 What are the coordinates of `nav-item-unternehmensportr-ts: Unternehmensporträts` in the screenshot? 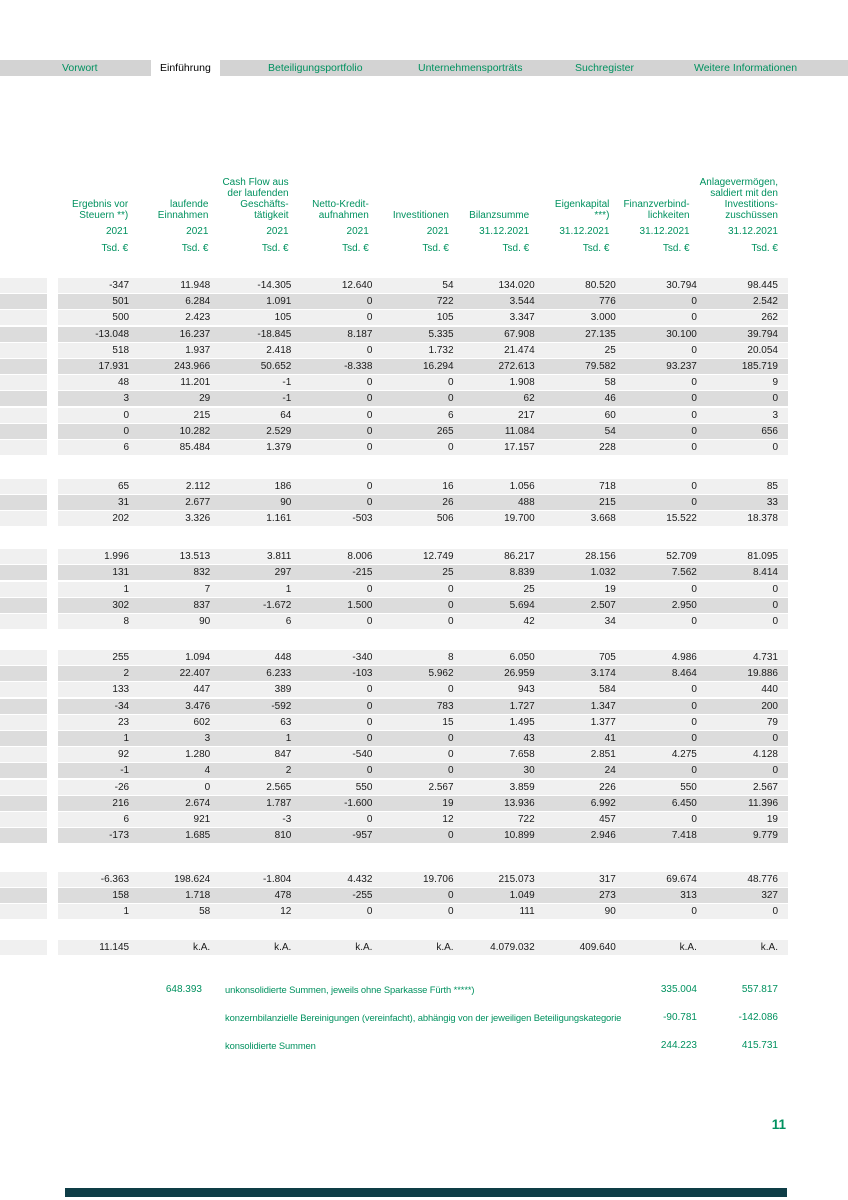 It's located at (470, 68).